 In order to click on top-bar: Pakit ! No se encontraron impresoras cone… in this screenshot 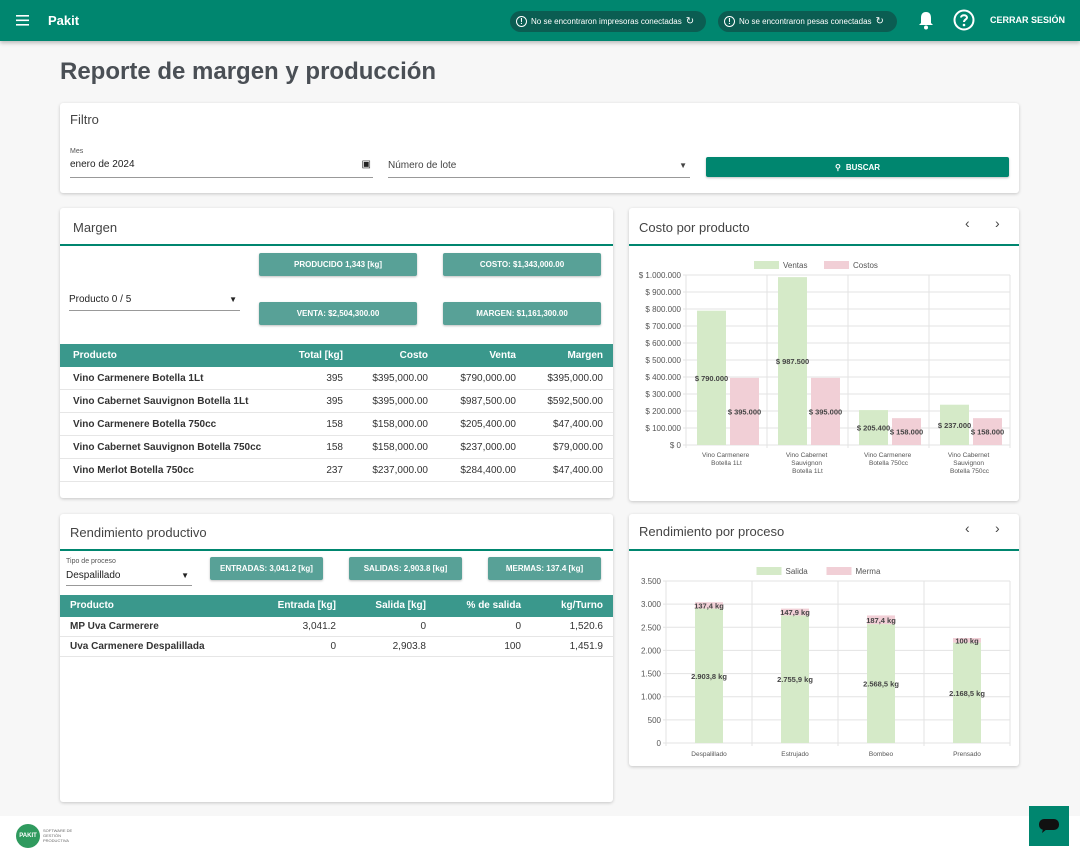, I will do `click(540, 20)`.